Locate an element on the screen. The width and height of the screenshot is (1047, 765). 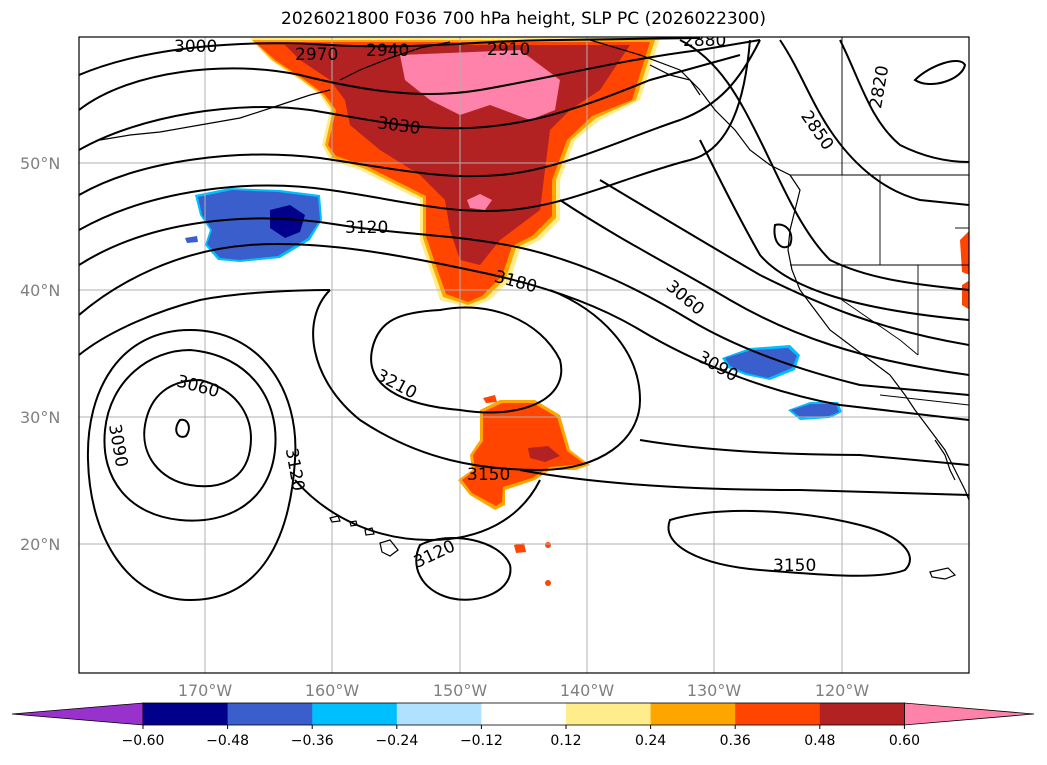
colorbar-tick-label: 0.60 is located at coordinates (904, 741).